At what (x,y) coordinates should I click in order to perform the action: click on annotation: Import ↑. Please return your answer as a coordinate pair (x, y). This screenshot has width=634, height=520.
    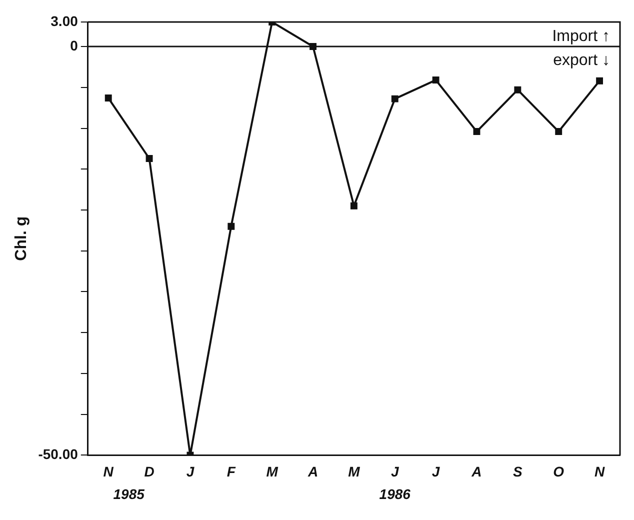
    Looking at the image, I should click on (581, 36).